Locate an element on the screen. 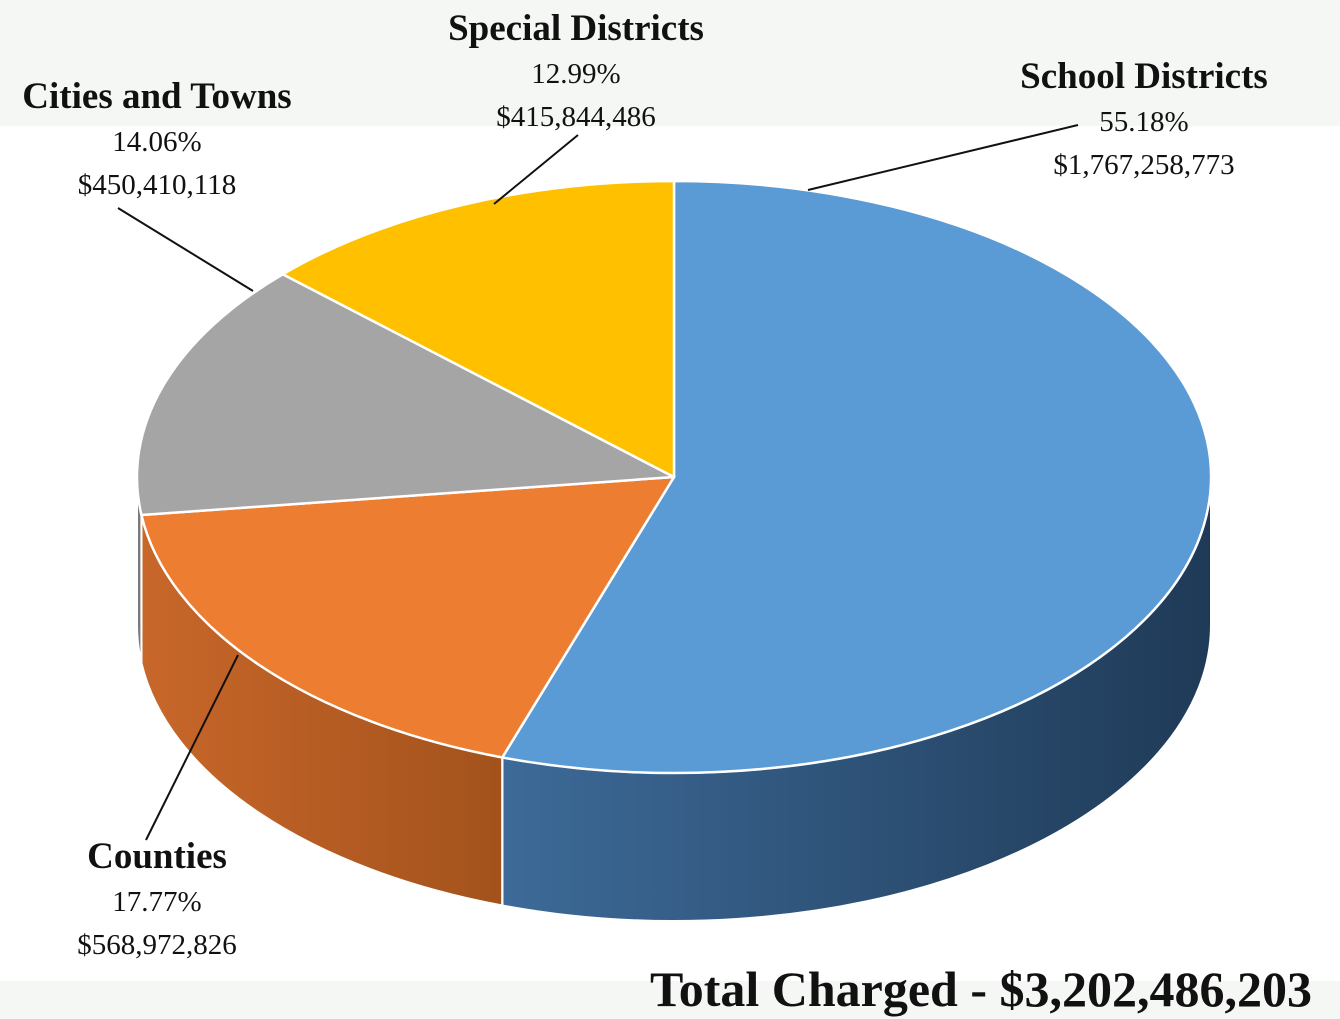  label-percent-special-districts: 12.99% is located at coordinates (575, 74).